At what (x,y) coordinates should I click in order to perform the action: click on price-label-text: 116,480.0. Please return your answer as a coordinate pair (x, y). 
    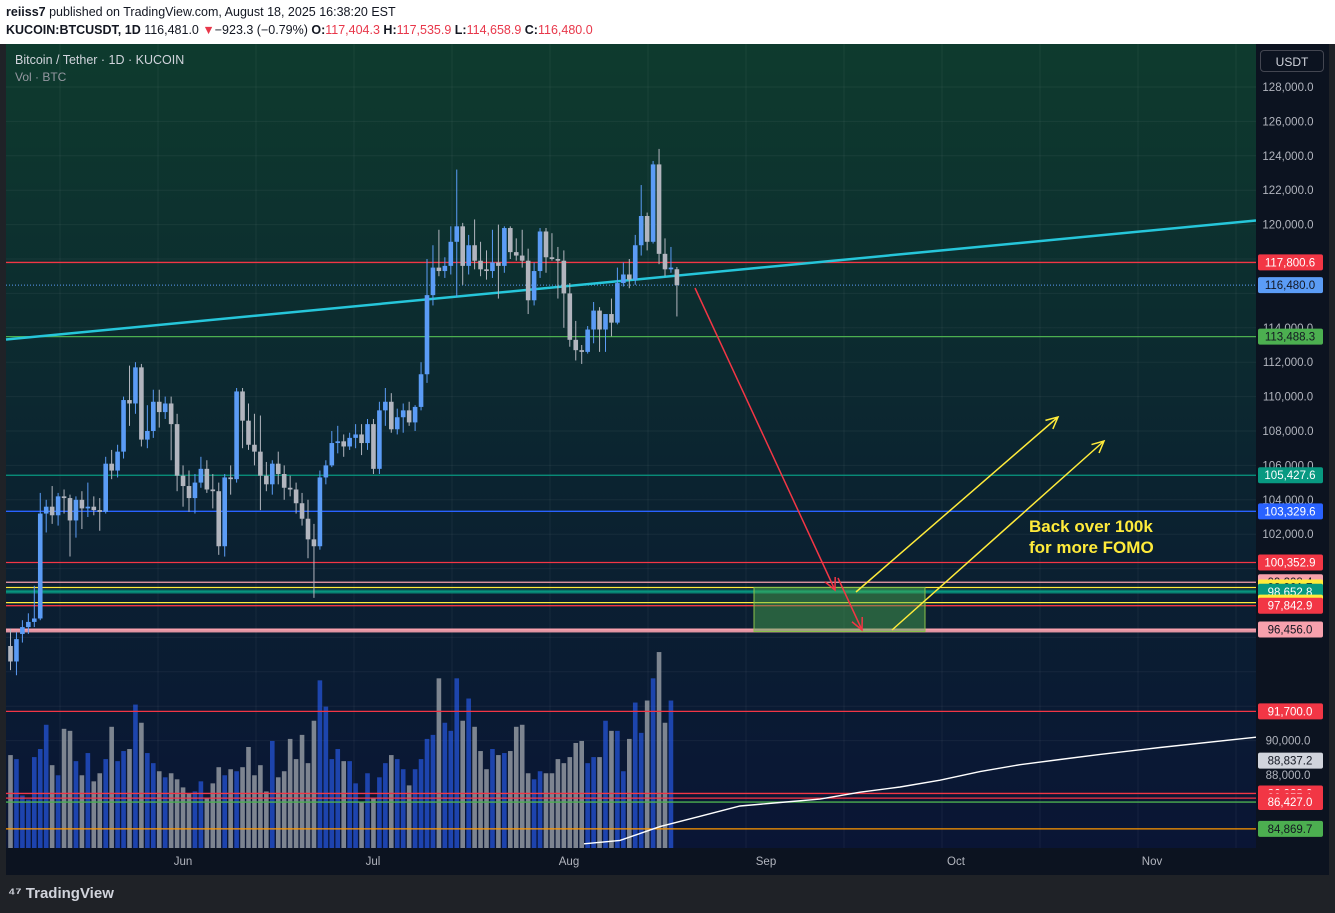
    Looking at the image, I should click on (1290, 286).